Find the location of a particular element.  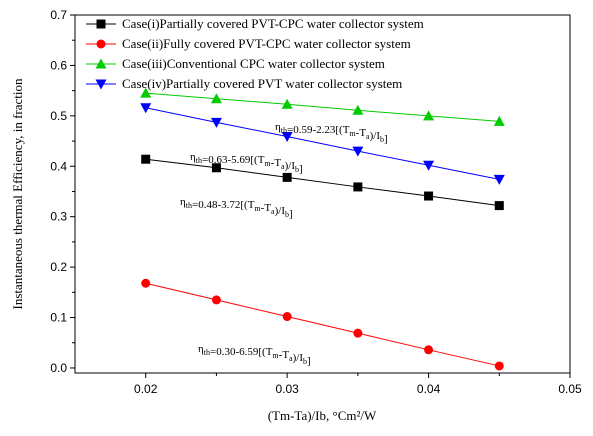

x-axis-title: (Tm-Ta)/Ib, °Cm²/W is located at coordinates (322, 415).